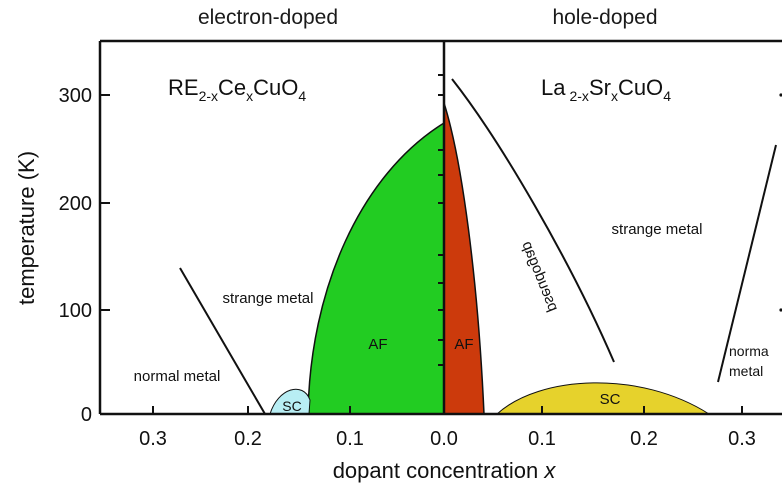  Describe the element at coordinates (747, 263) in the screenshot. I see `strange-normal-crossover-right` at that location.